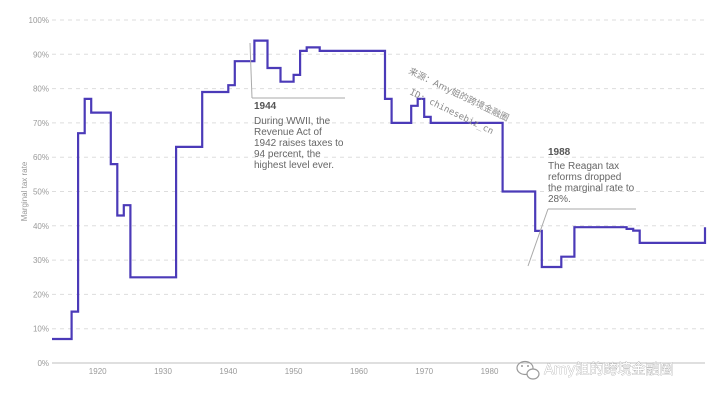  I want to click on wechat-icon, so click(528, 370).